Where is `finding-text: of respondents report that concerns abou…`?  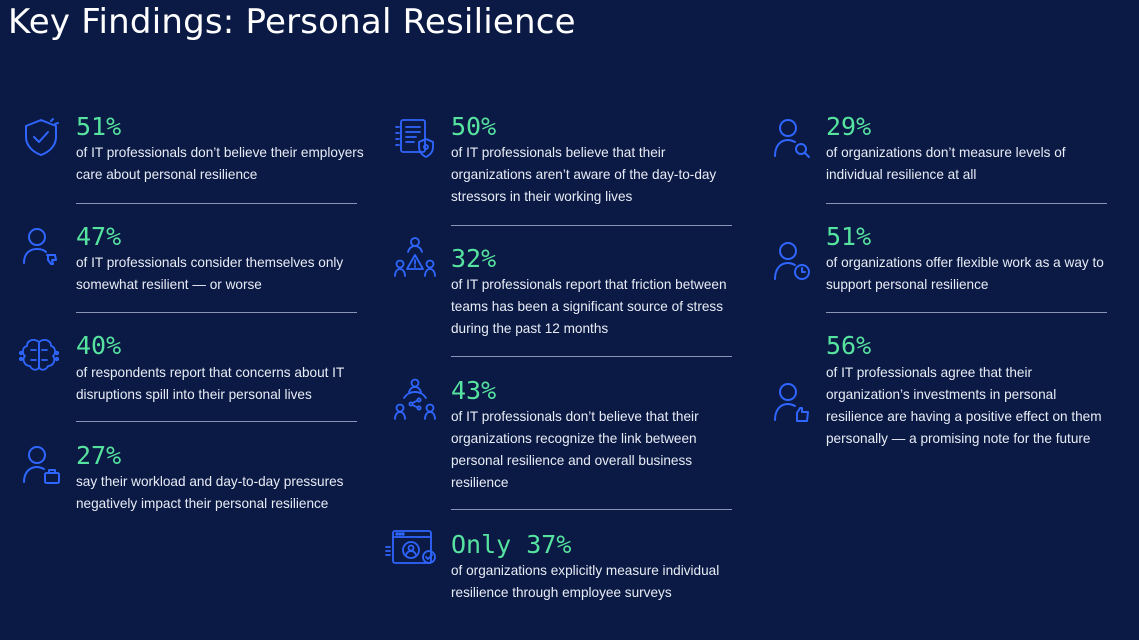
finding-text: of respondents report that concerns abou… is located at coordinates (210, 383).